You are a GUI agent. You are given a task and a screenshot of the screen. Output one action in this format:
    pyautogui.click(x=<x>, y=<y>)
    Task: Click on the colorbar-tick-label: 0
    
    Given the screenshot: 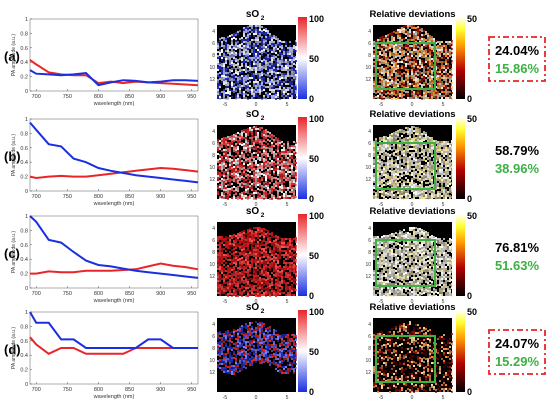 What is the action you would take?
    pyautogui.click(x=311, y=99)
    